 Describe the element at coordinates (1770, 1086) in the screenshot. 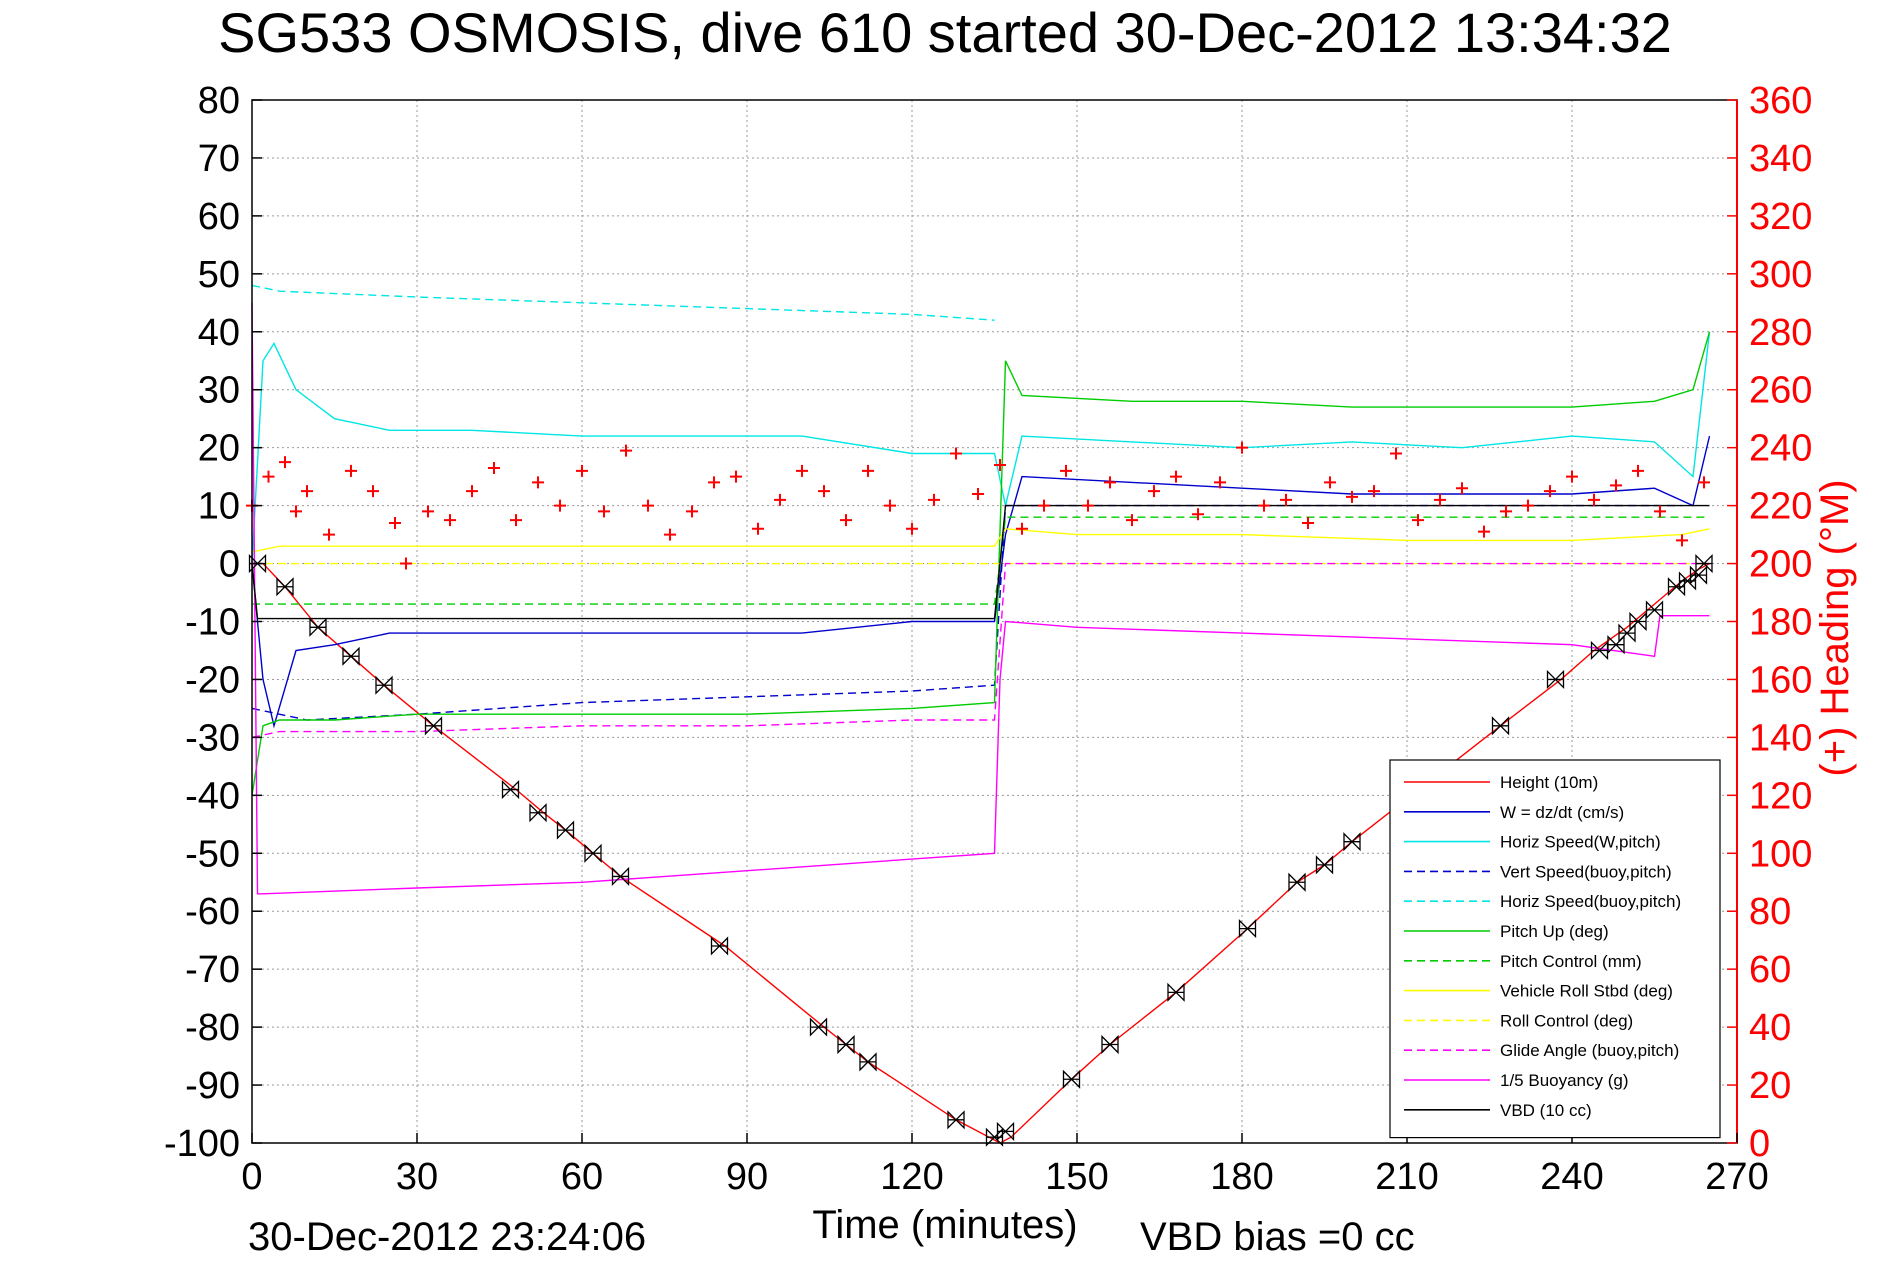

I see `y-right-tick-label: 20` at that location.